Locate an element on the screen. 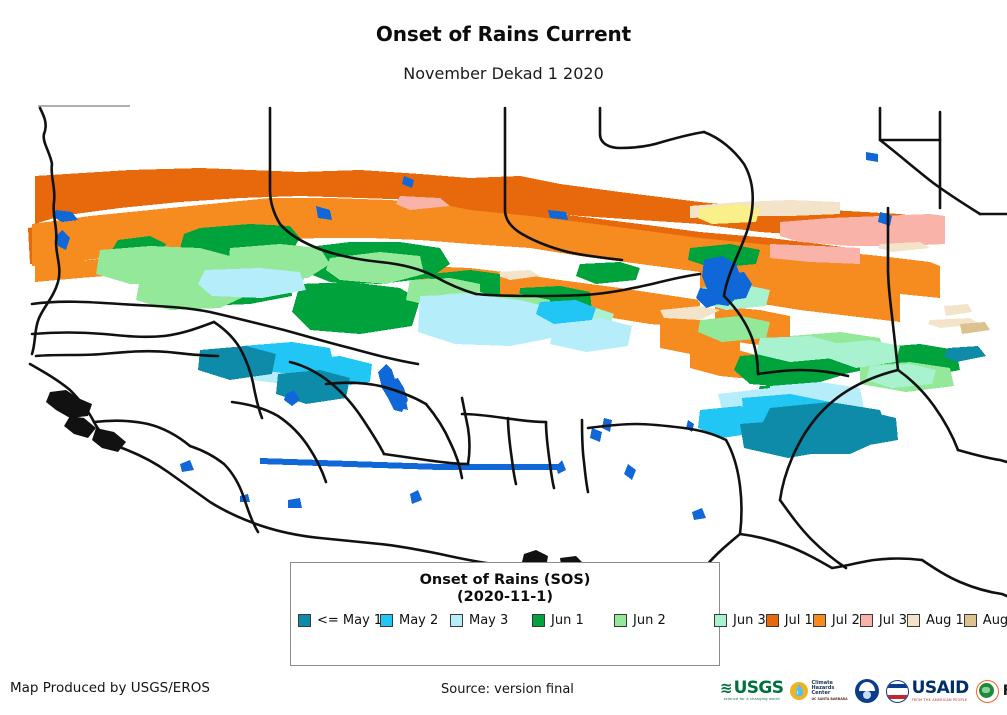 The image size is (1007, 715). legend-item-label: Jun 2 is located at coordinates (649, 620).